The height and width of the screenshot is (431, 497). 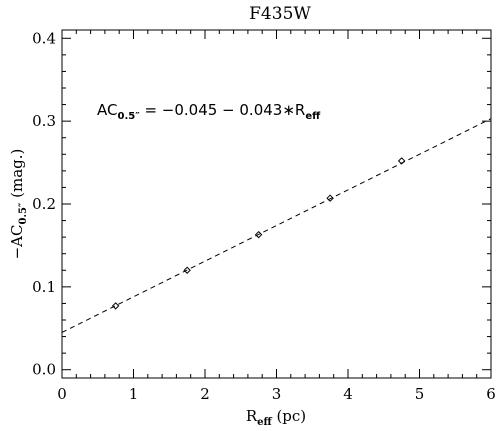 What do you see at coordinates (223, 110) in the screenshot?
I see `fit-equation-rhs: = −0.045 − 0.043∗R` at bounding box center [223, 110].